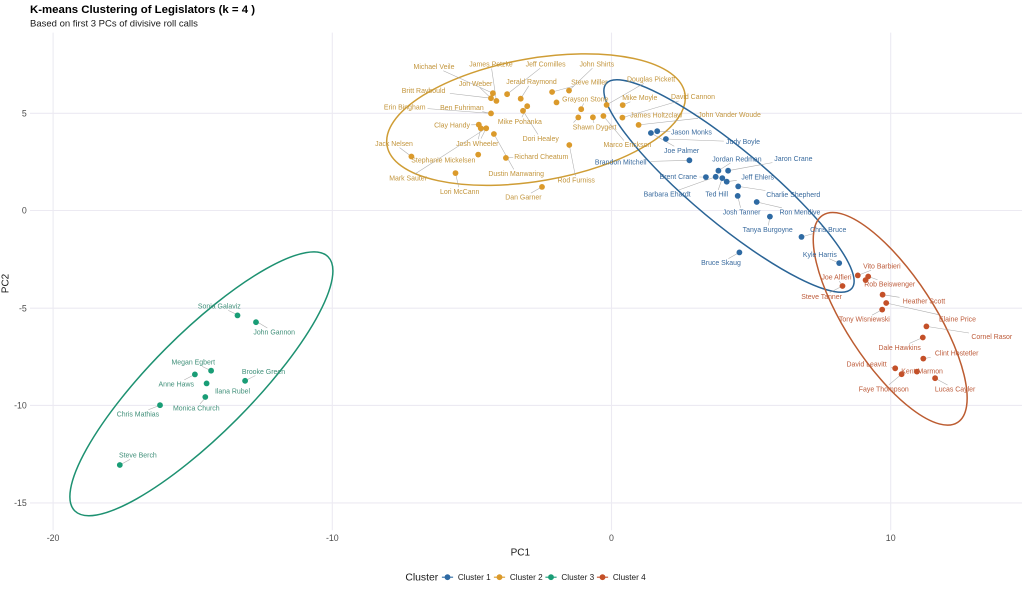 The width and height of the screenshot is (1024, 597). What do you see at coordinates (546, 64) in the screenshot?
I see `svg-text: Jeff Cornilles` at bounding box center [546, 64].